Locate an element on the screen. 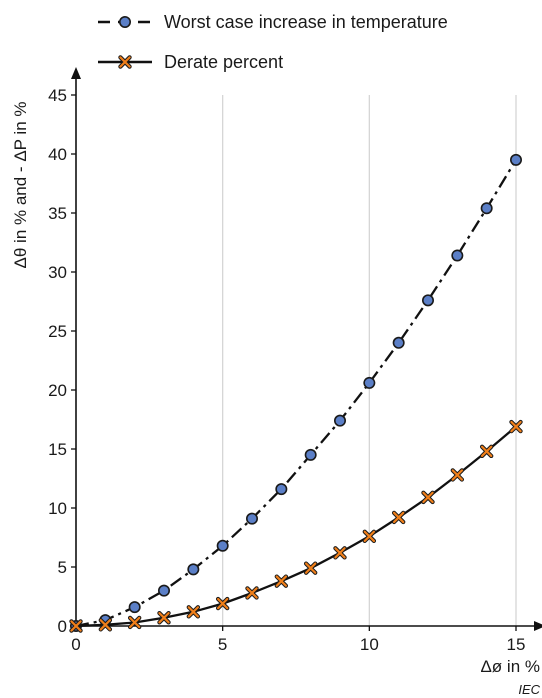 The width and height of the screenshot is (542, 698). y-tick-label: 35 is located at coordinates (57, 213).